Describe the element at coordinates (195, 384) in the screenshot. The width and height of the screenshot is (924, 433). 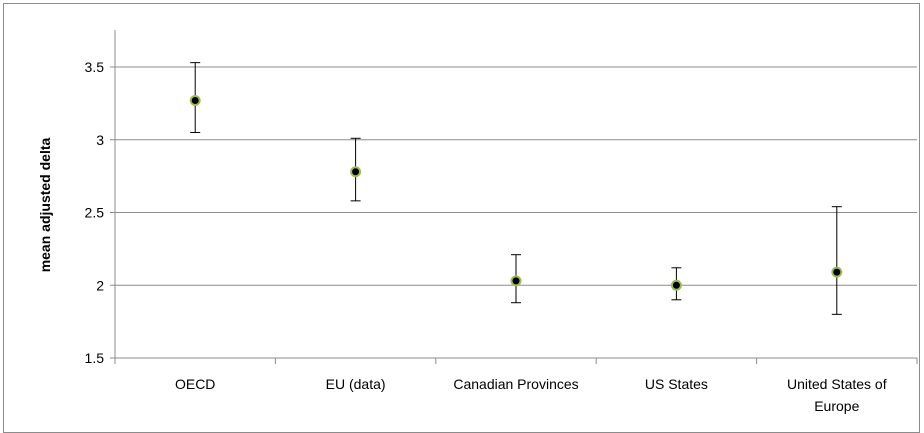
I see `x-tick-label: OECD` at that location.